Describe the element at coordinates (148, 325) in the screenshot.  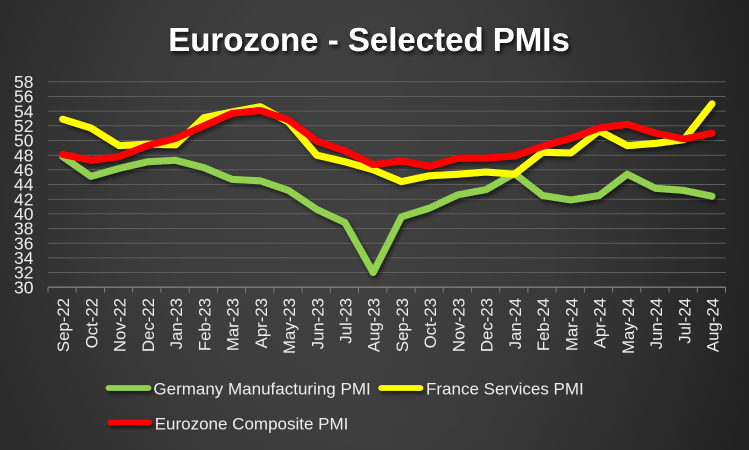
I see `svg-text: Dec-22` at that location.